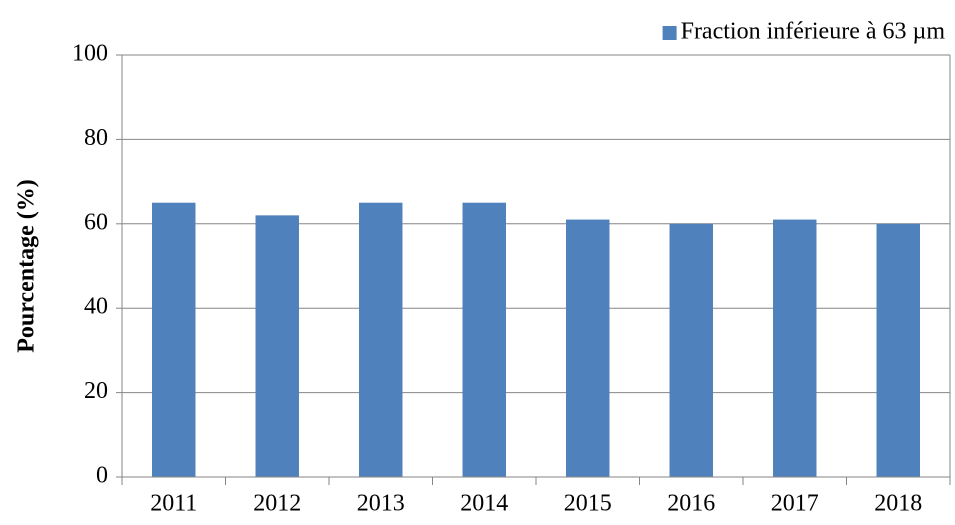  I want to click on y-tick-label: 60, so click(96, 222).